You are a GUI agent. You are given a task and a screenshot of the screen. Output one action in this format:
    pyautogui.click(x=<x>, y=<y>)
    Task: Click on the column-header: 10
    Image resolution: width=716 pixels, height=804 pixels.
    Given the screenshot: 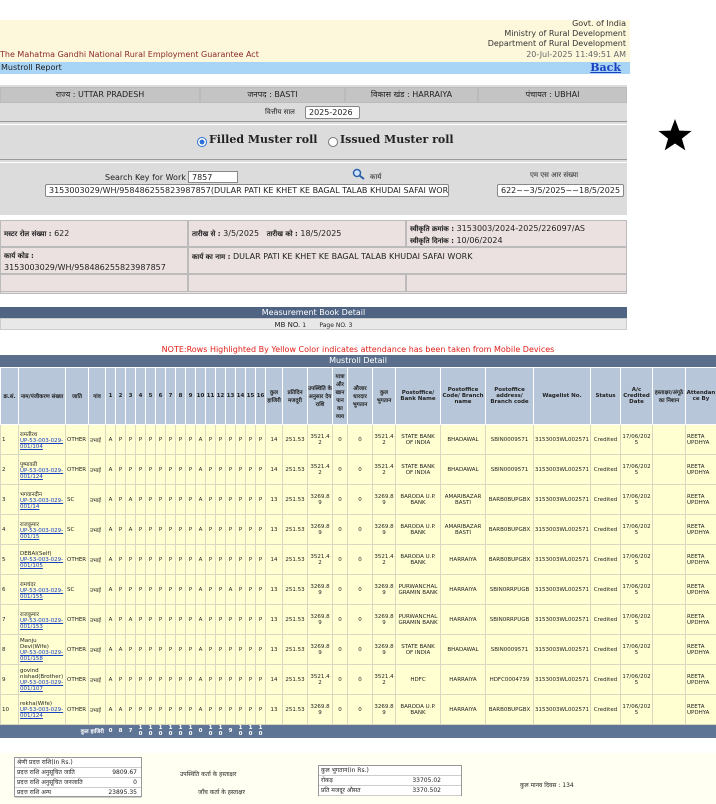 What is the action you would take?
    pyautogui.click(x=200, y=396)
    